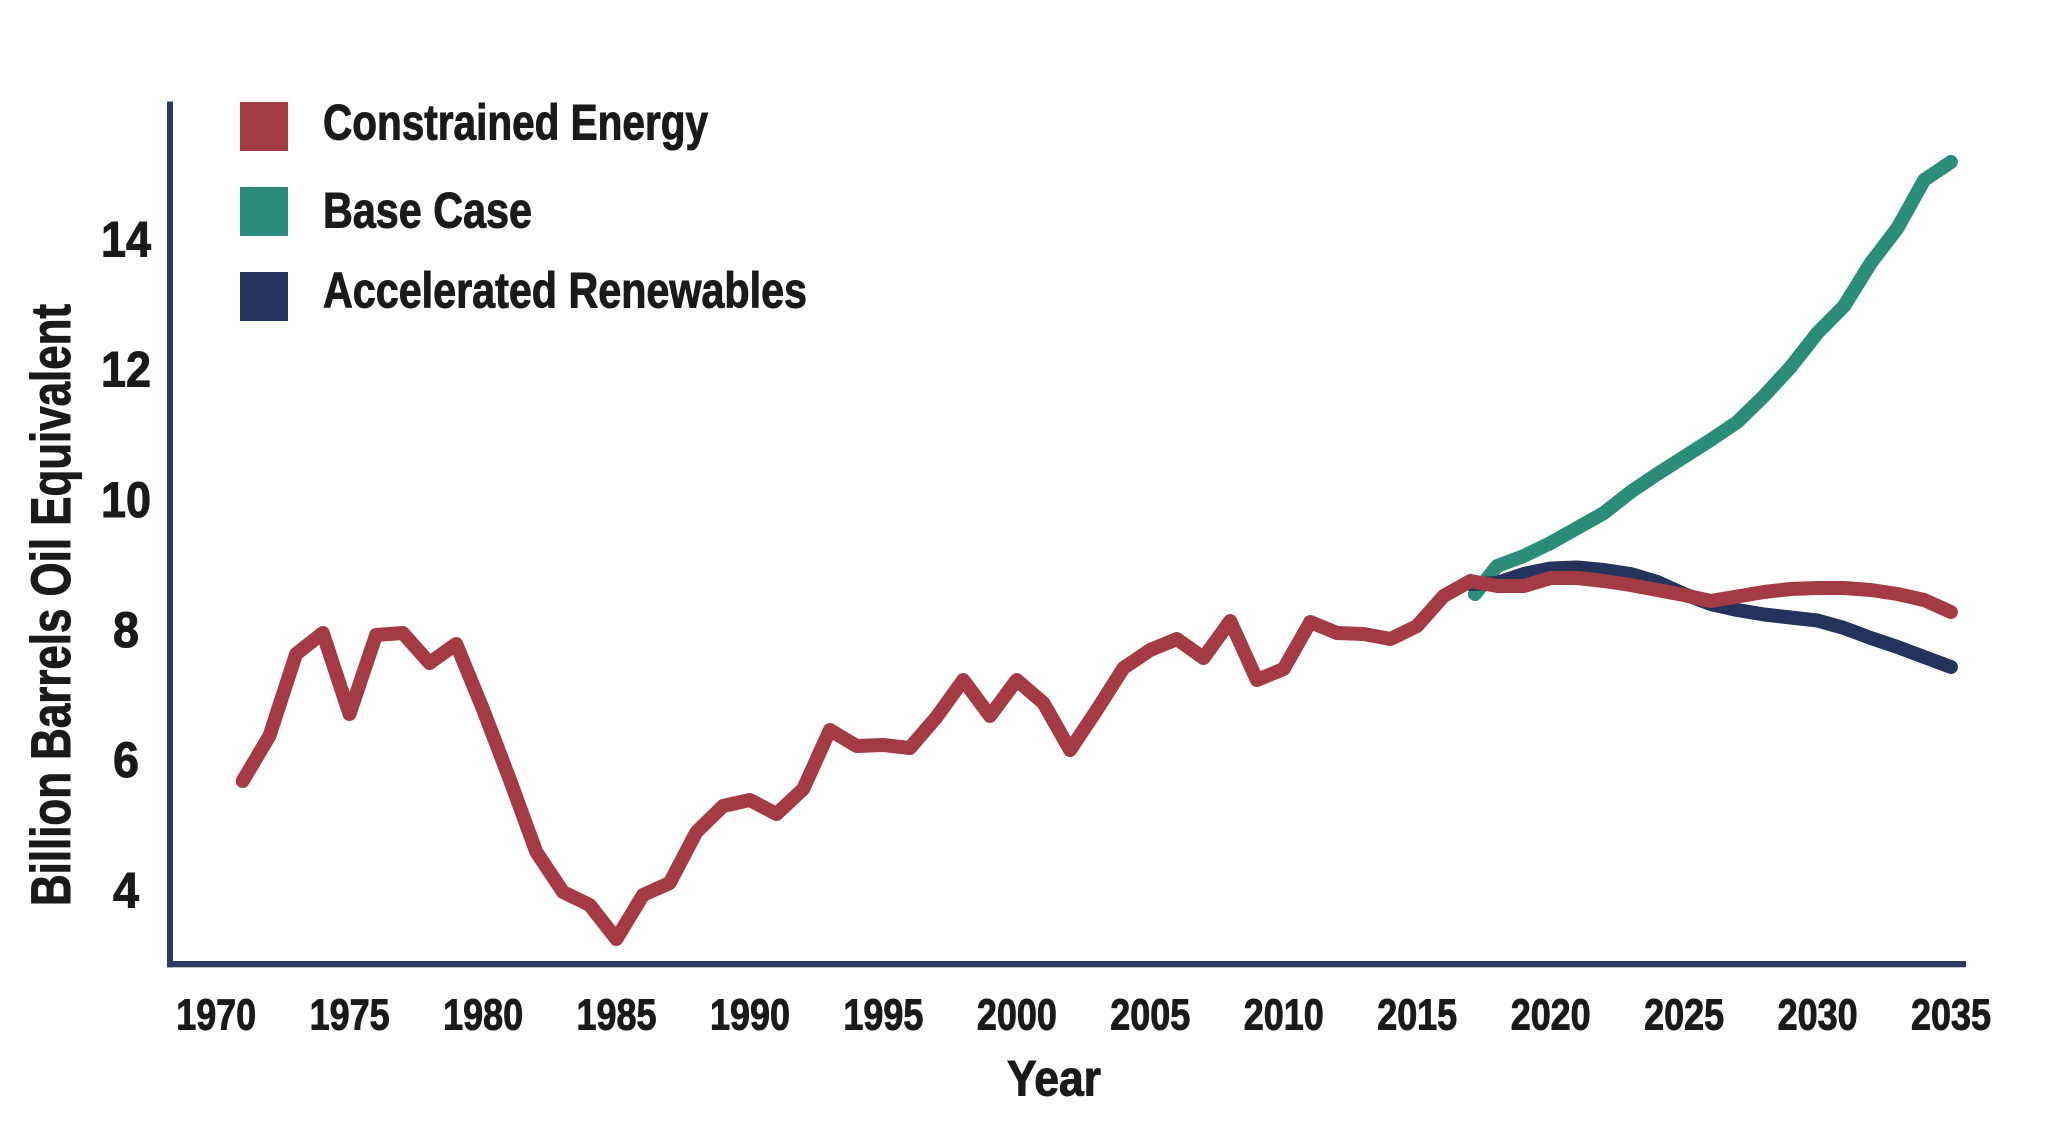  I want to click on svg-text: 1990, so click(750, 1014).